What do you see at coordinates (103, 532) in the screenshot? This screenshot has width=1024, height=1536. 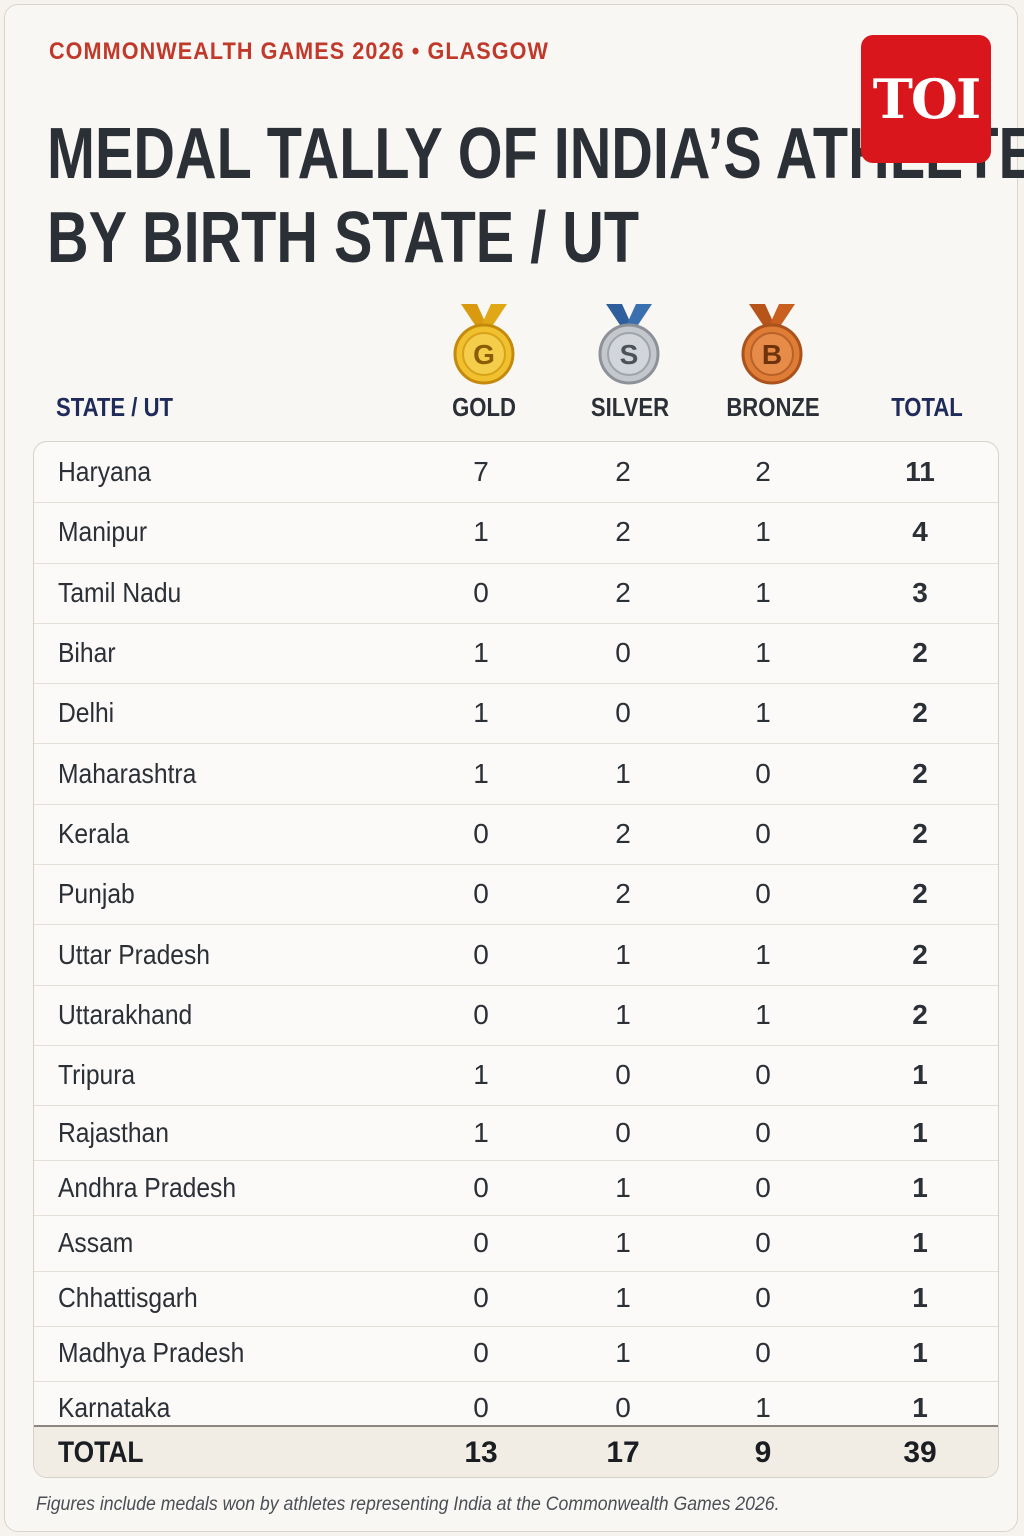 I see `state-name: Manipur` at bounding box center [103, 532].